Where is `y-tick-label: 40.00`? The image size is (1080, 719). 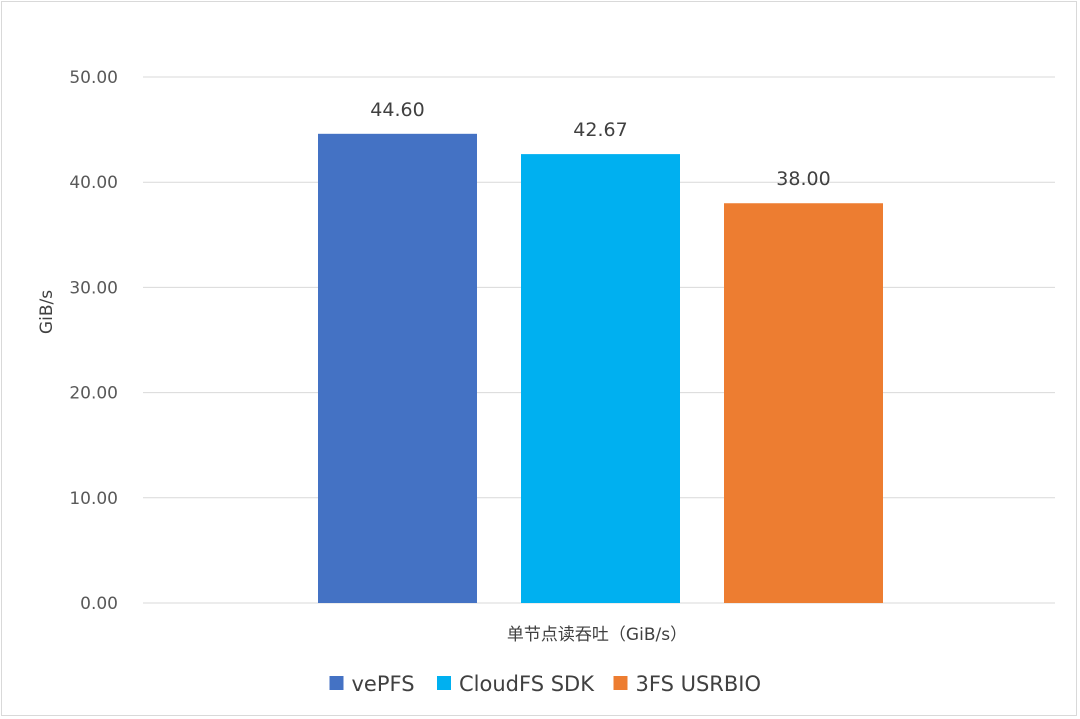
y-tick-label: 40.00 is located at coordinates (93, 183).